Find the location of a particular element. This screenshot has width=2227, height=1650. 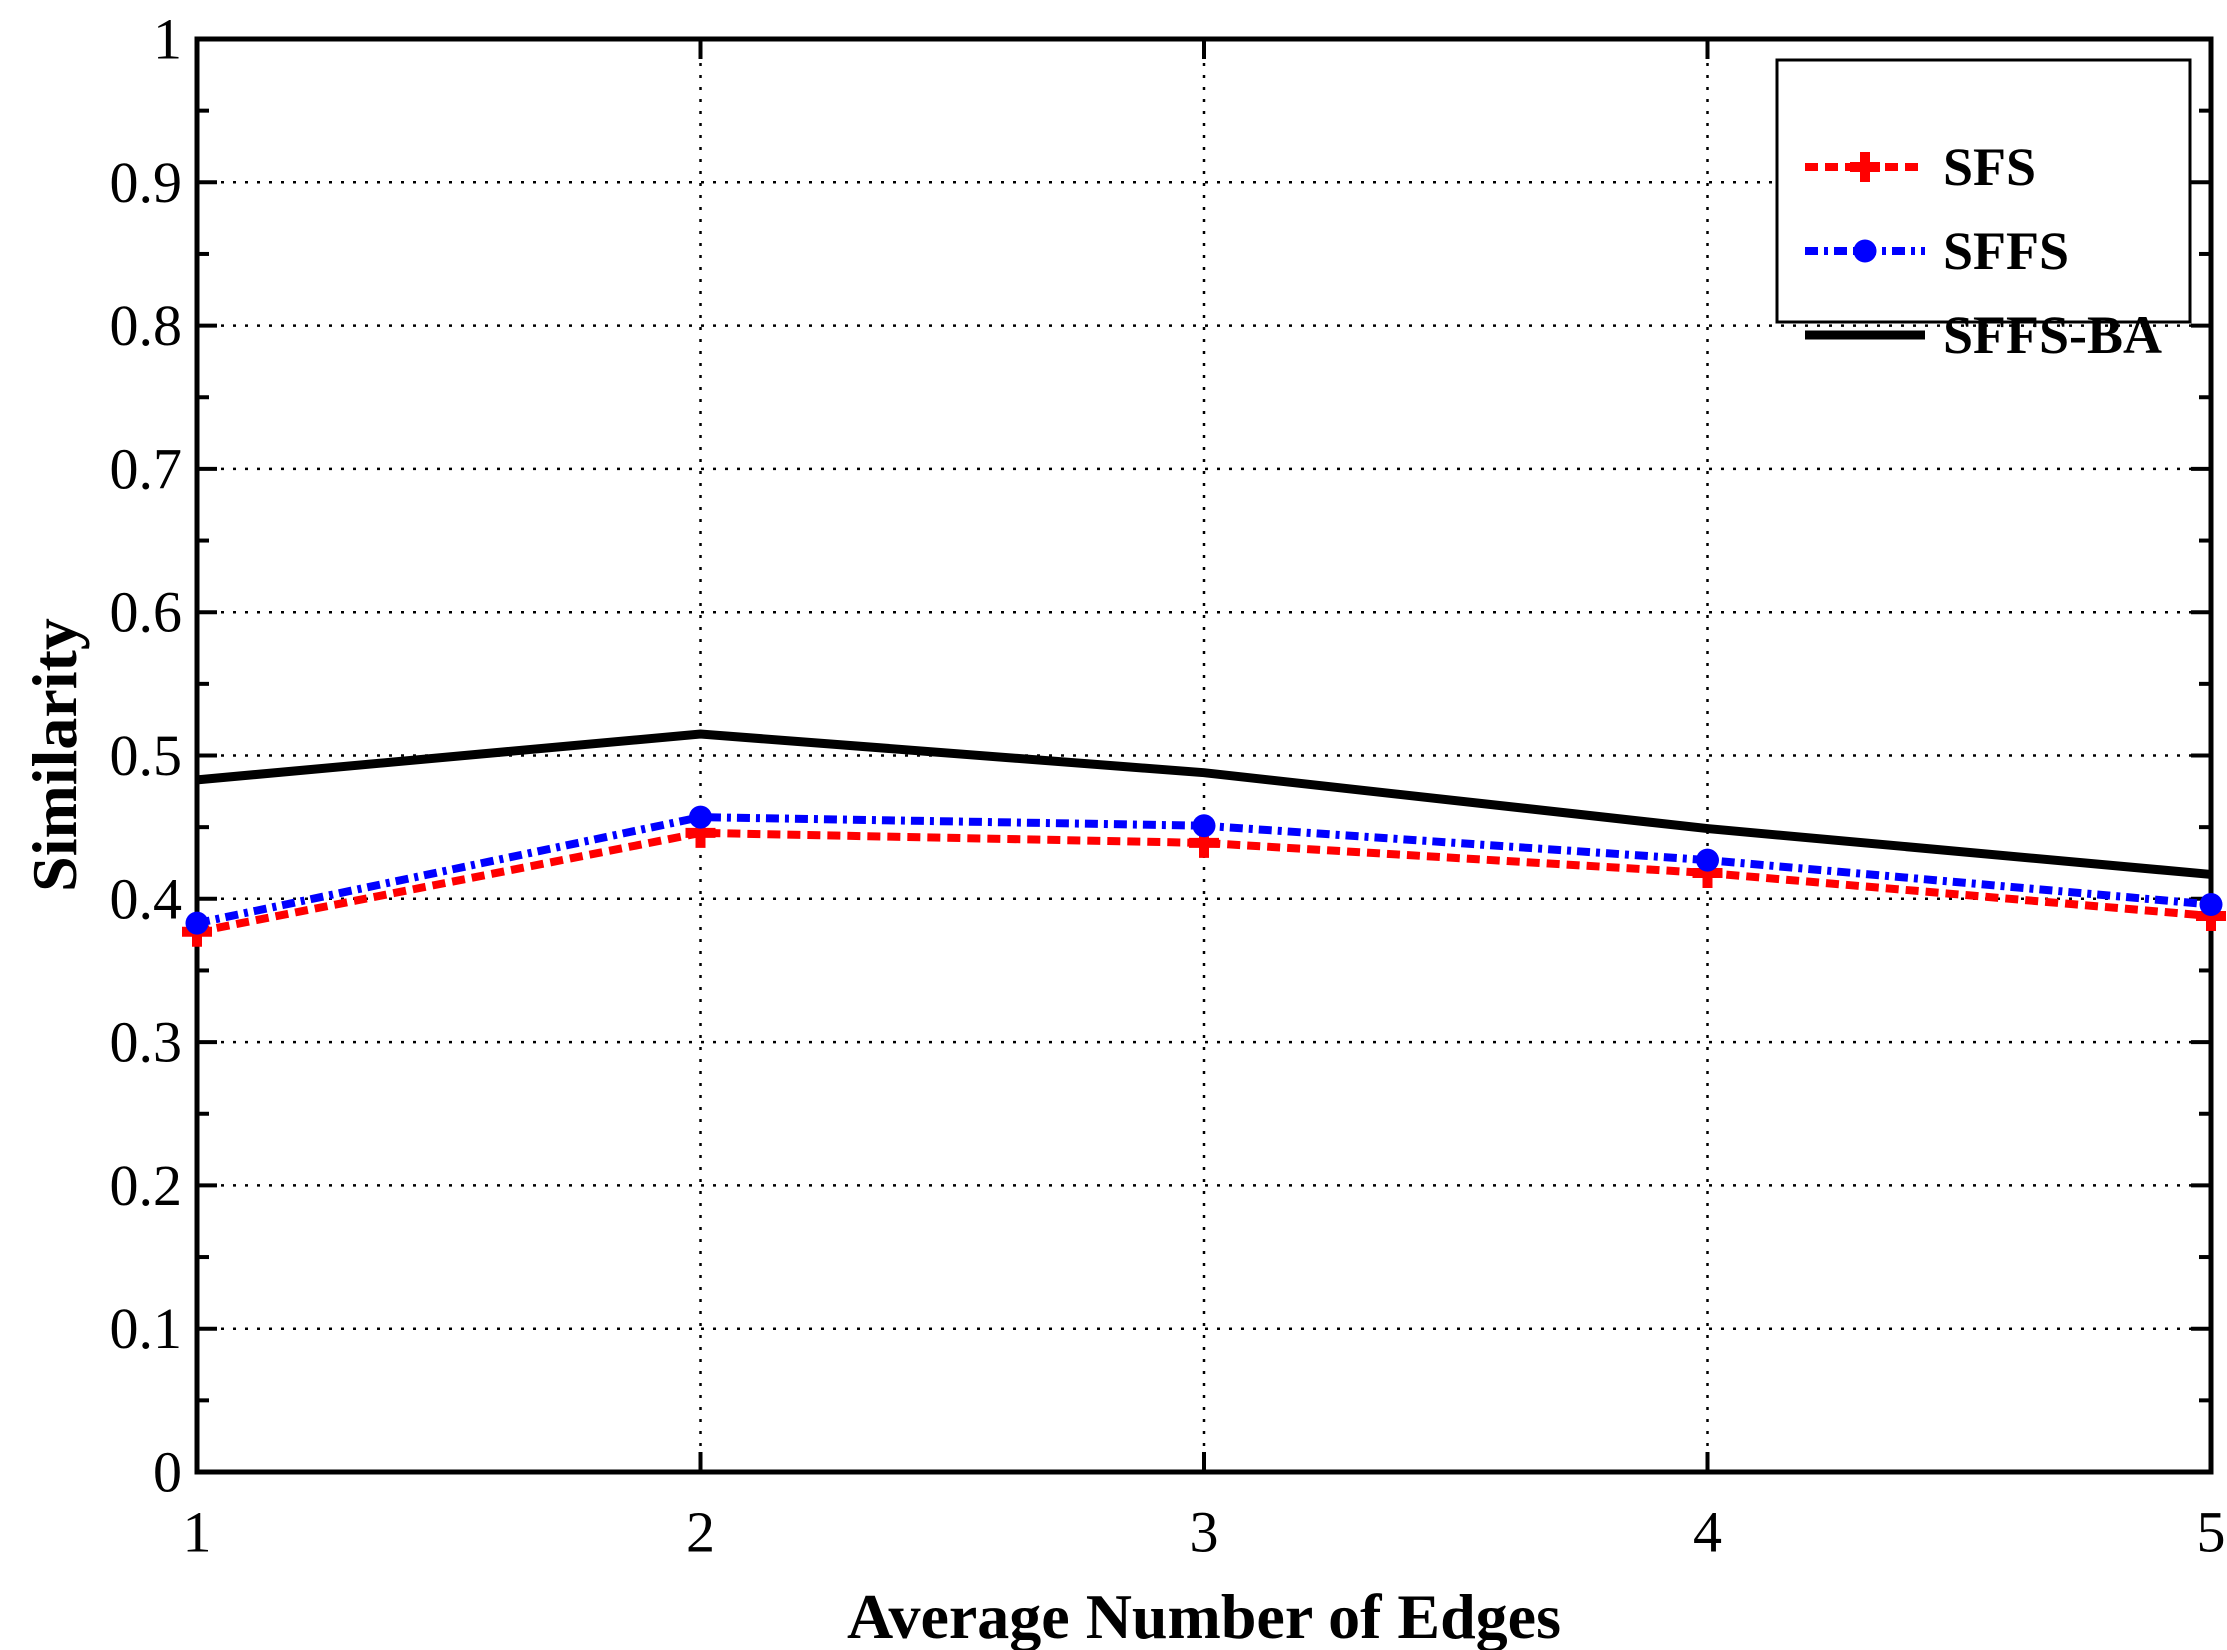

y-tick-label: 0.3 is located at coordinates (146, 1042).